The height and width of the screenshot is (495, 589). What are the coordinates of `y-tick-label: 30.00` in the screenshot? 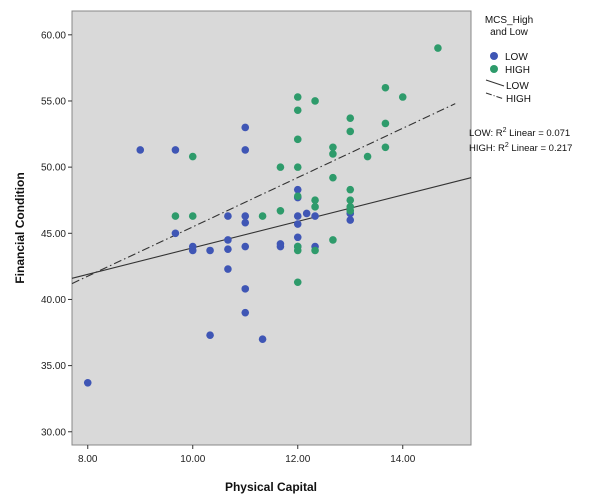 It's located at (53, 432).